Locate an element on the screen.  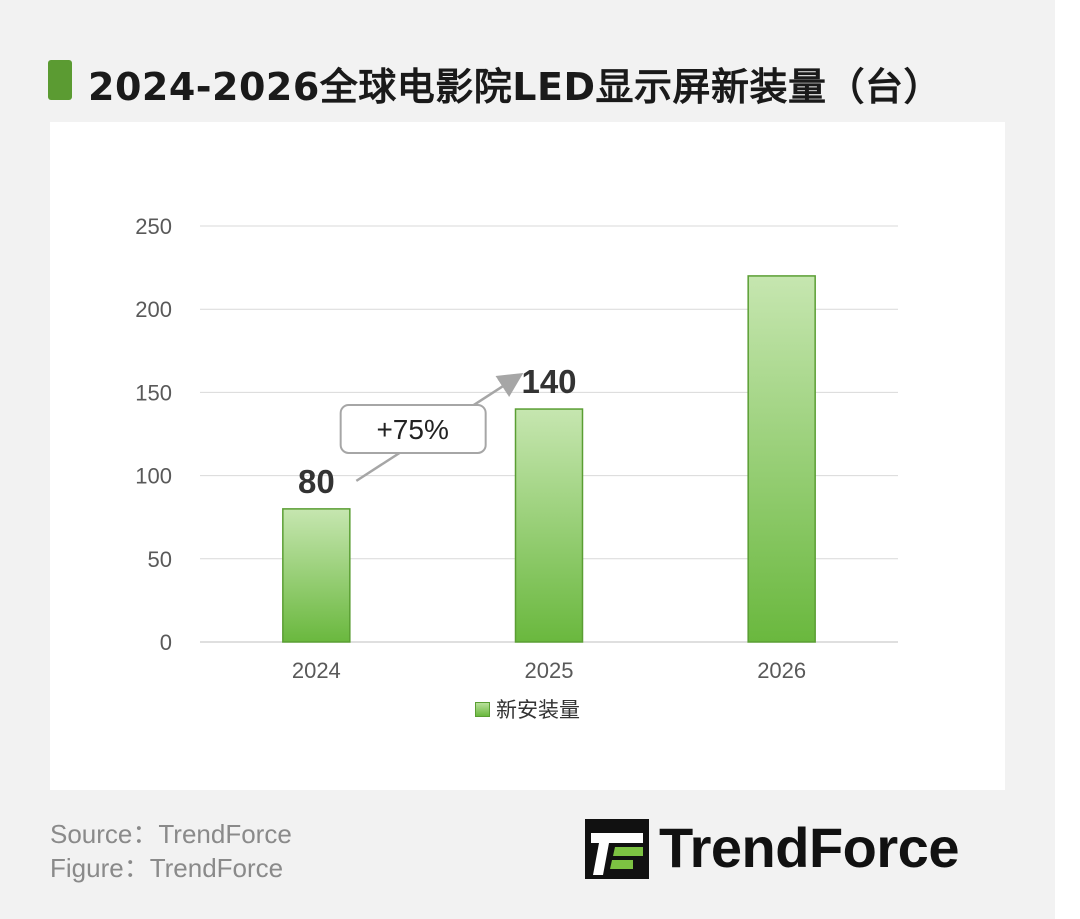
y-tick-label: 100 is located at coordinates (153, 476).